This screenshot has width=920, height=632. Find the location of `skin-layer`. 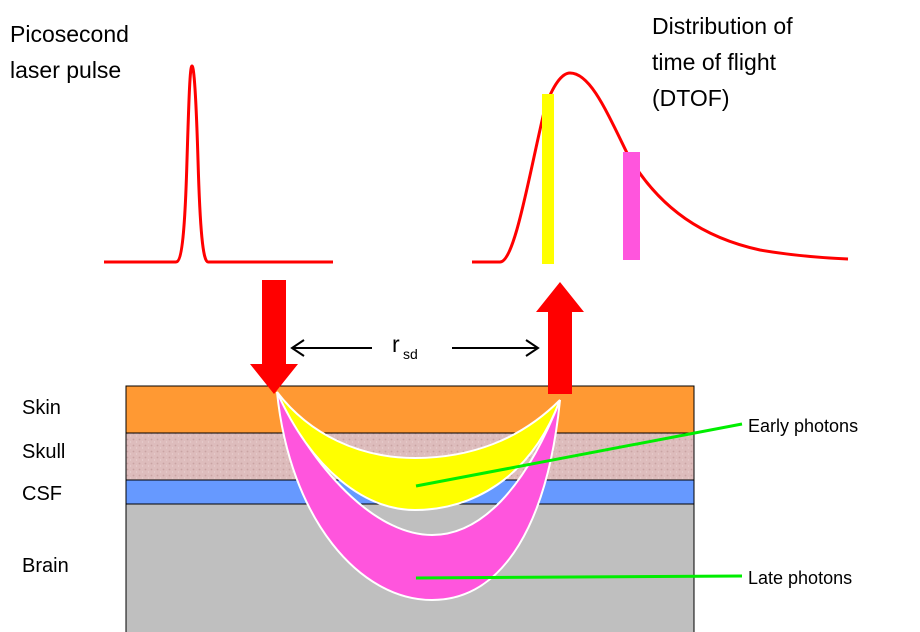

skin-layer is located at coordinates (410, 409).